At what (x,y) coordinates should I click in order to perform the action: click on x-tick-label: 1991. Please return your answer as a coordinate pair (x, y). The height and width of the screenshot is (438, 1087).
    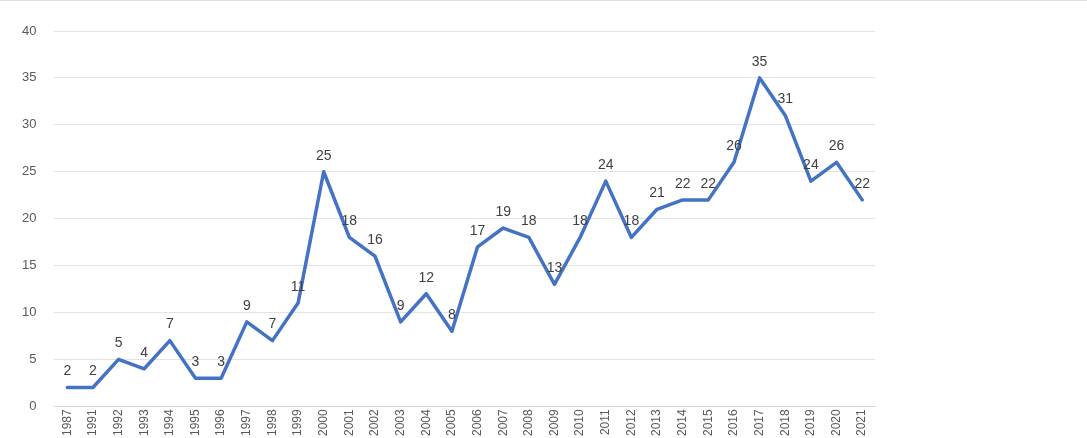
    Looking at the image, I should click on (92, 422).